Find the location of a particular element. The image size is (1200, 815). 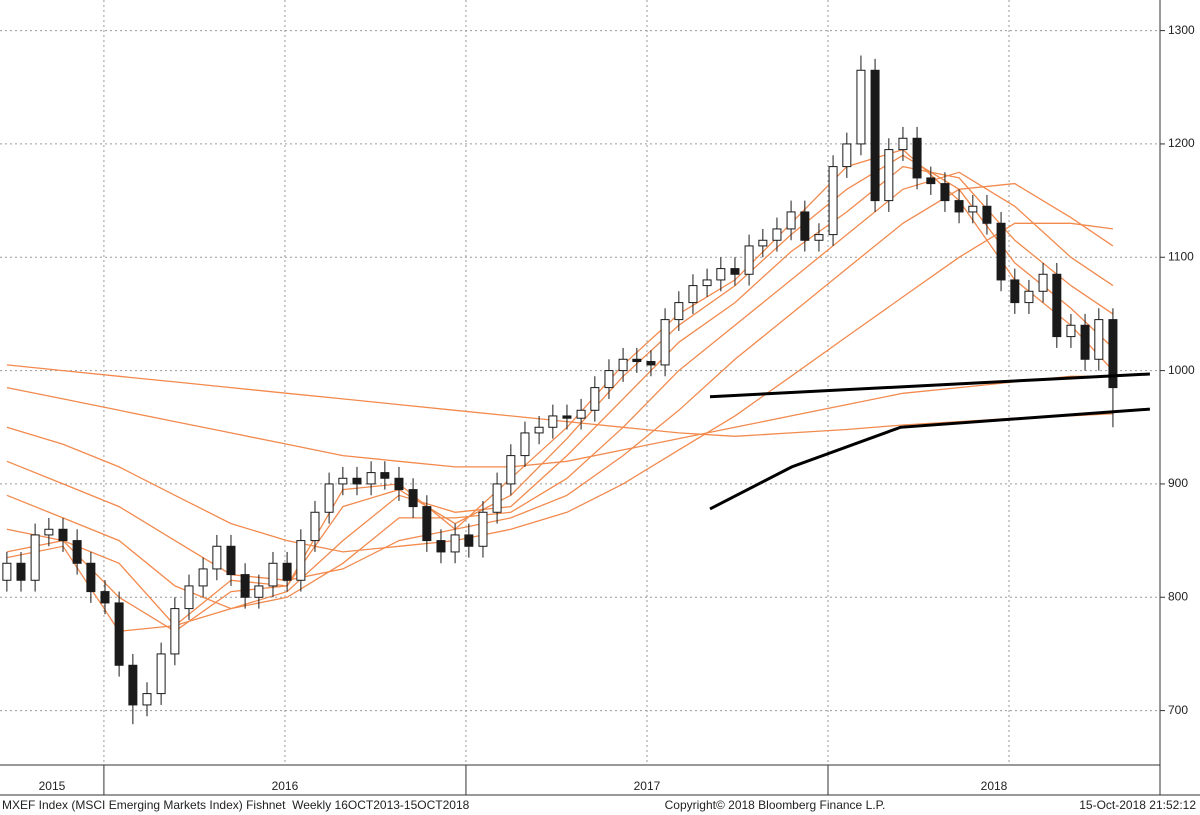

y-tick-label: 800 is located at coordinates (1178, 596).